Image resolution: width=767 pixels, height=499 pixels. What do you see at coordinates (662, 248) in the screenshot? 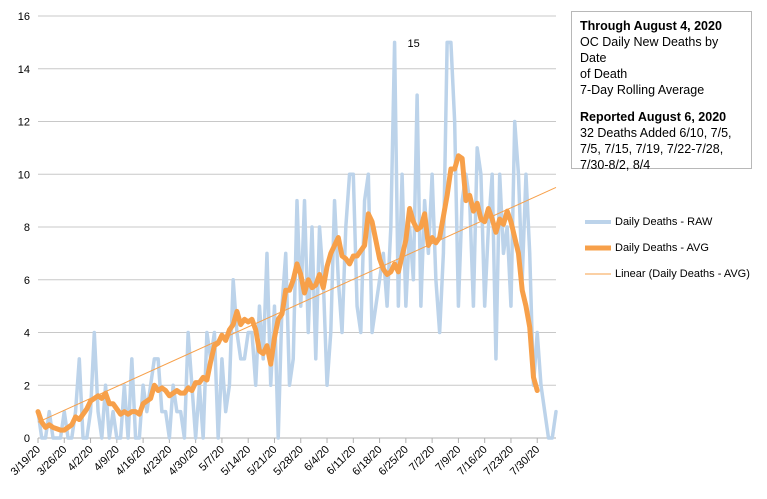
I see `legend-label-avg: Daily Deaths - AVG` at bounding box center [662, 248].